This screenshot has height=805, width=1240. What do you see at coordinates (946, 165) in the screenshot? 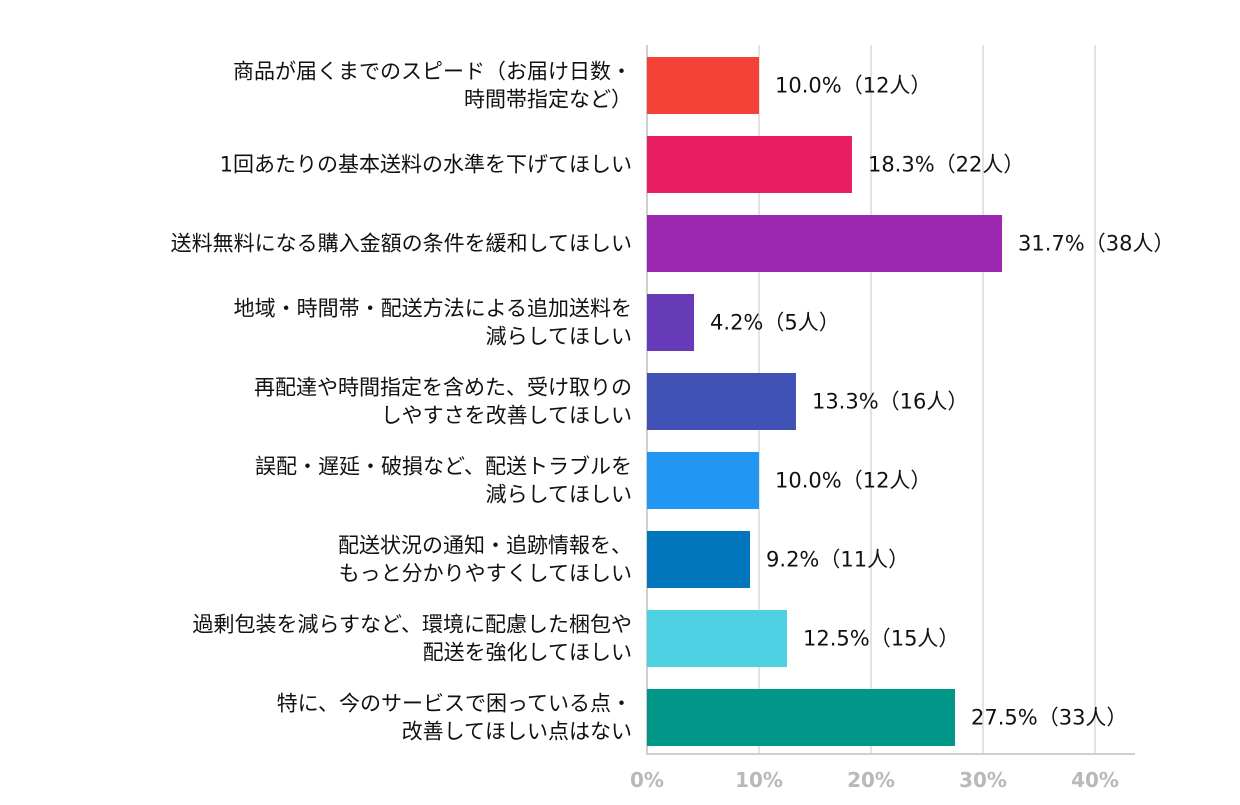
I see `data-label-2: 18.3%（22人）` at bounding box center [946, 165].